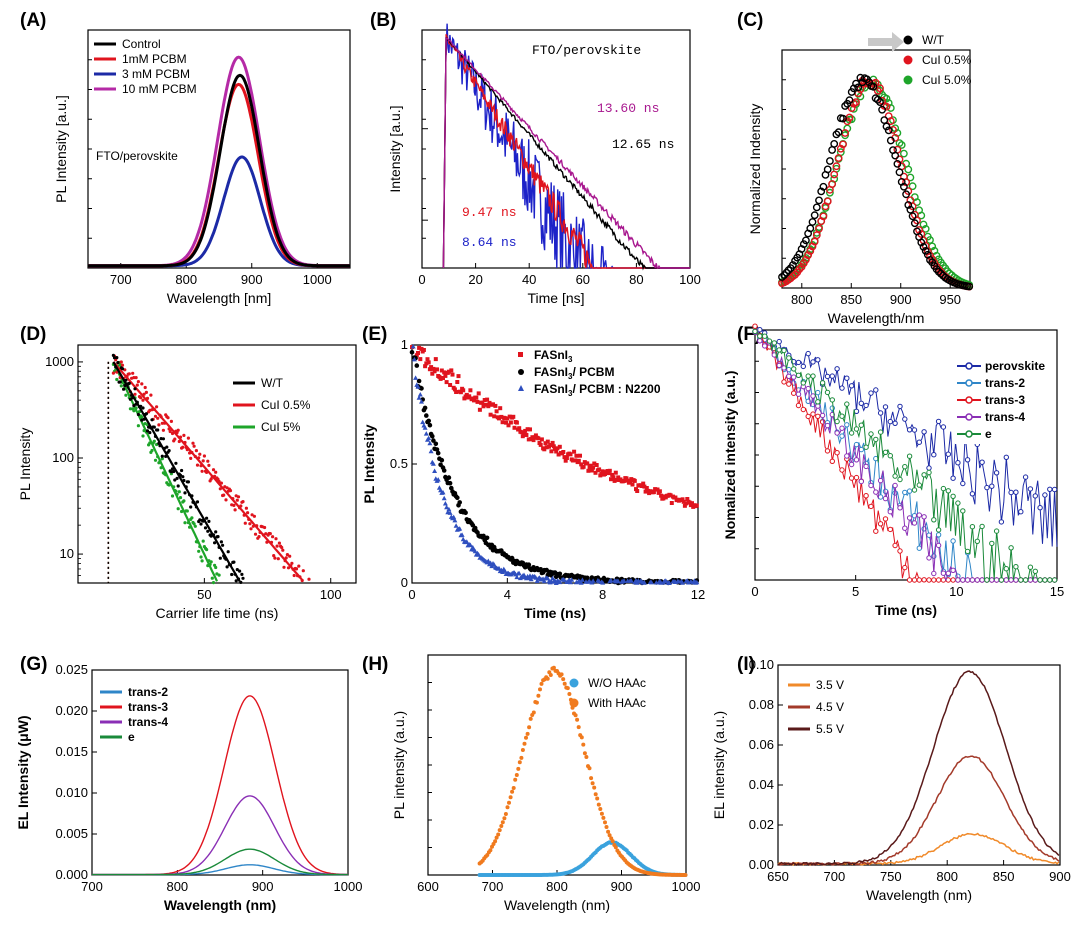 The width and height of the screenshot is (1080, 927). What do you see at coordinates (1005, 417) in the screenshot?
I see `legend-label: trans-4` at bounding box center [1005, 417].